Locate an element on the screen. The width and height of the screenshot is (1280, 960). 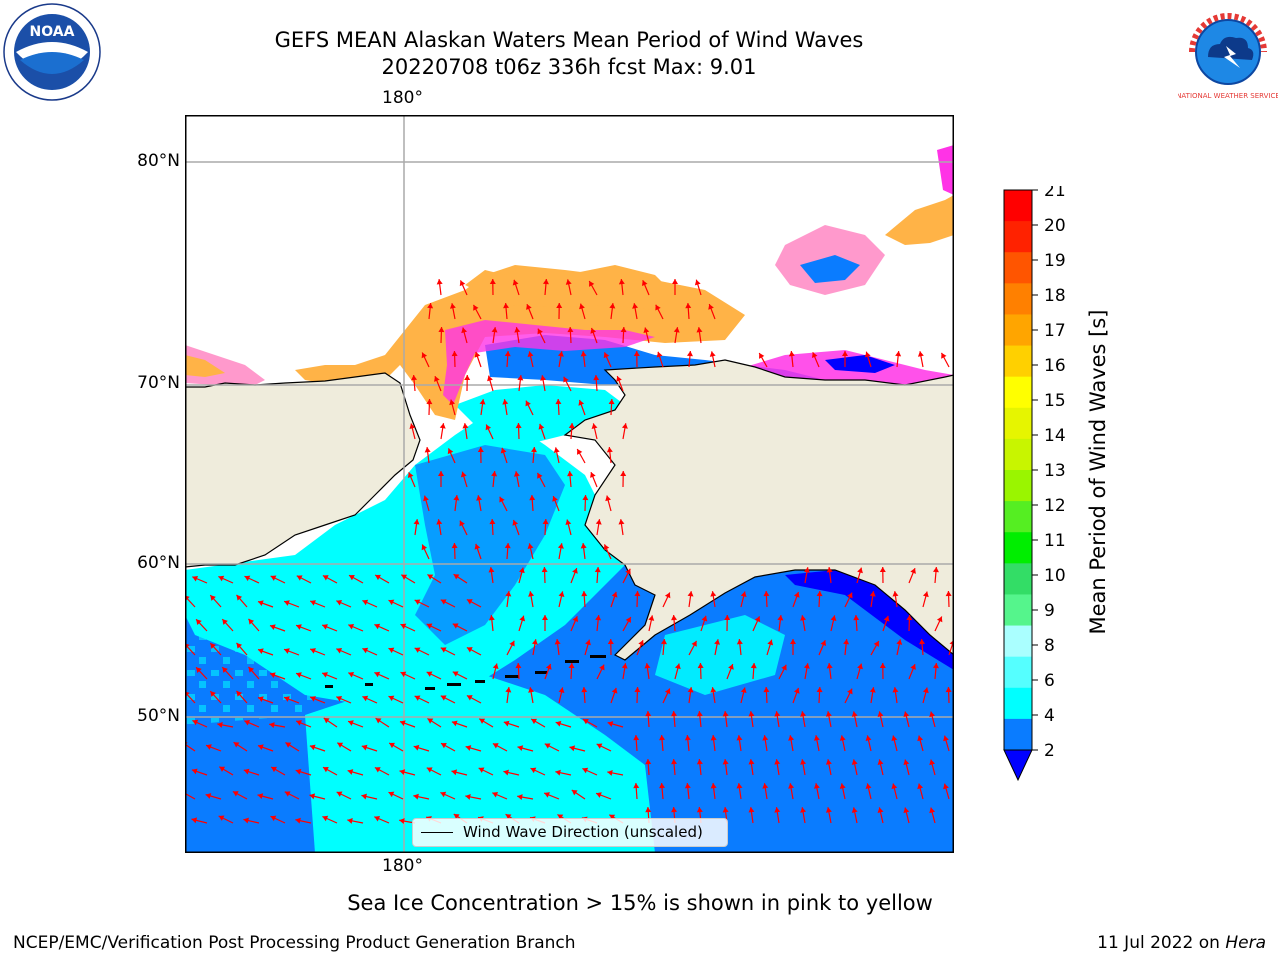
colorbar-cell is located at coordinates (1018, 237).